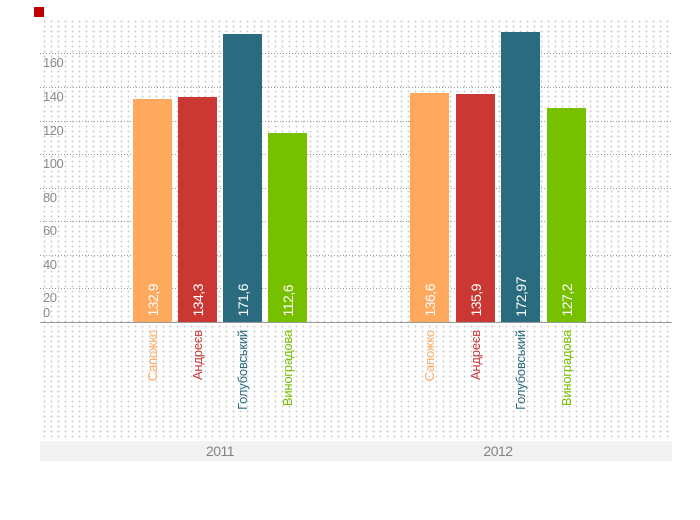 The image size is (700, 520). What do you see at coordinates (50, 264) in the screenshot?
I see `y-tick-40: 40` at bounding box center [50, 264].